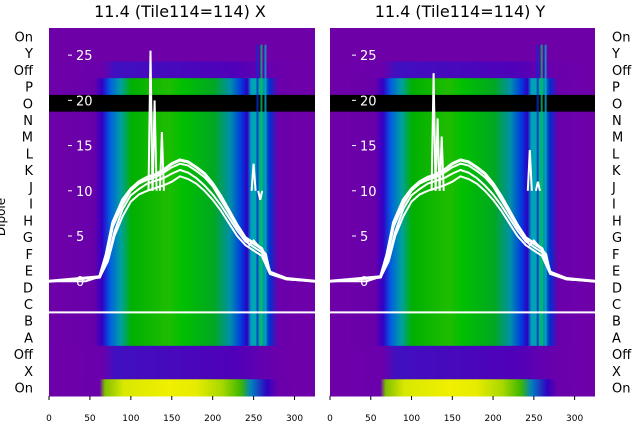 This screenshot has width=640, height=440. Describe the element at coordinates (368, 56) in the screenshot. I see `overlay-tick-label: 25` at that location.